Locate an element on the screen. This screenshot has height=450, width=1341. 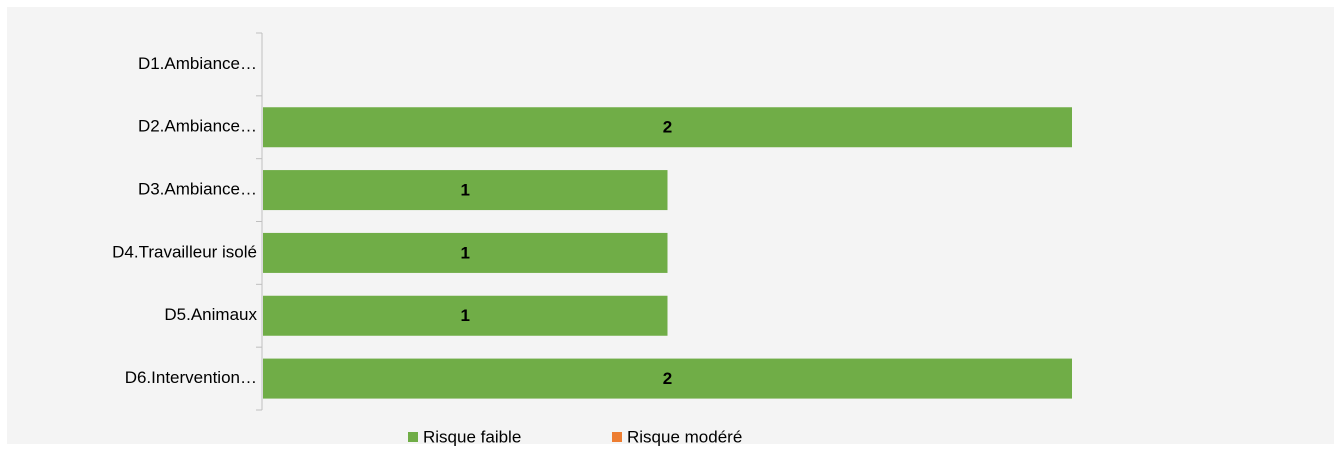
legend-label: Risque faible is located at coordinates (472, 436).